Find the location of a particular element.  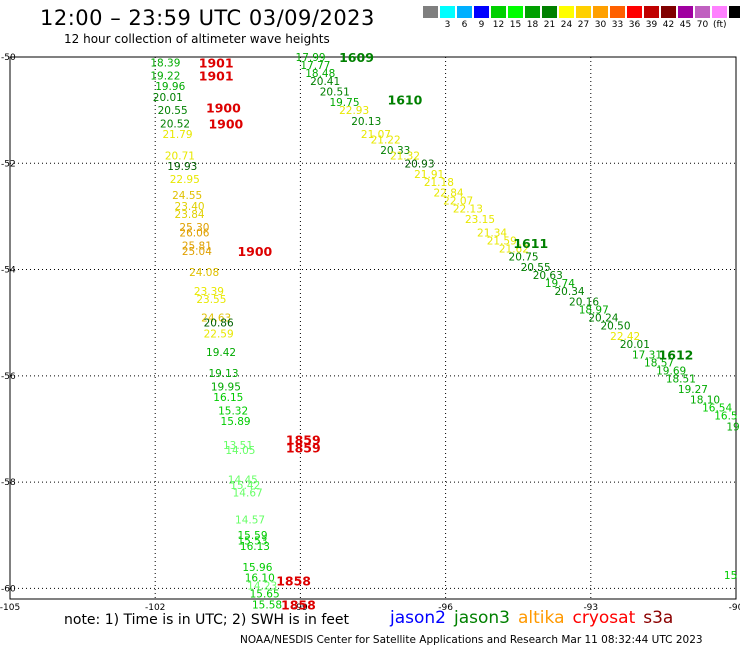

data-point-label: 16.13 is located at coordinates (255, 547).